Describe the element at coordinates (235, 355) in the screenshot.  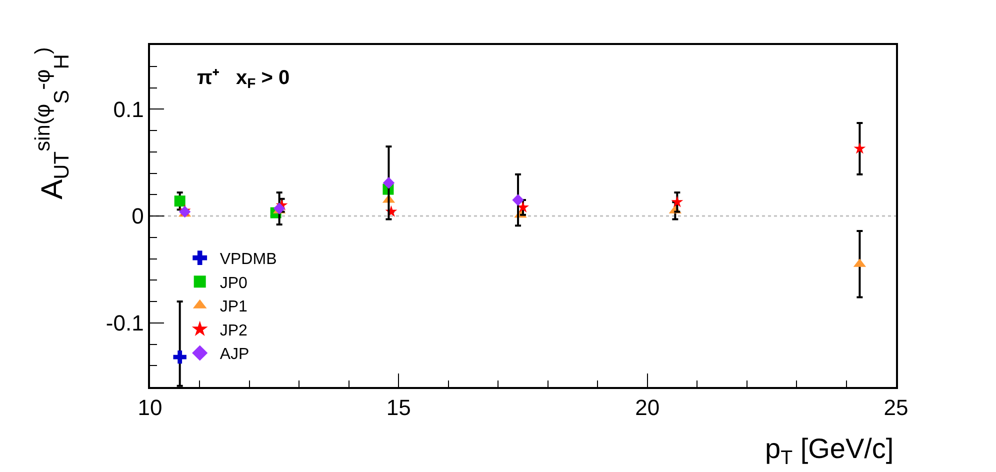
I see `legend-label: AJP` at that location.